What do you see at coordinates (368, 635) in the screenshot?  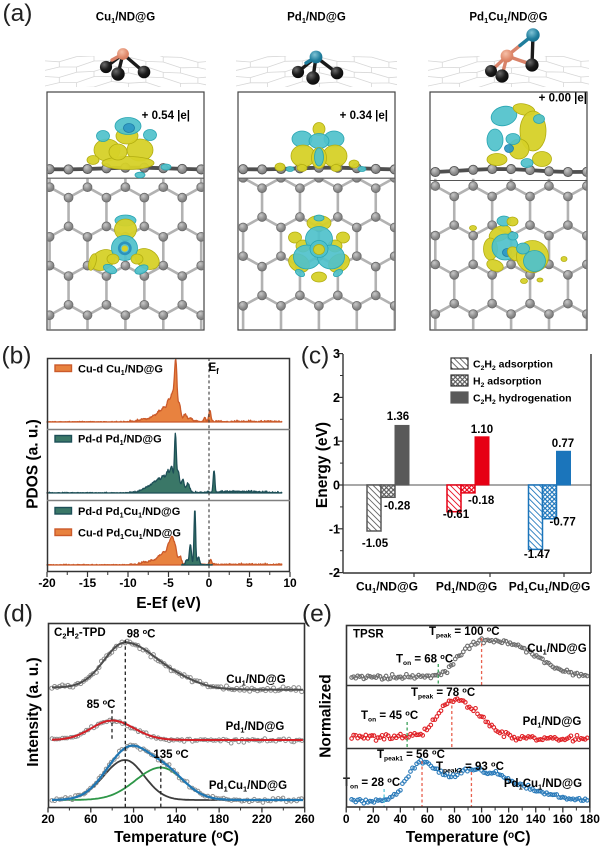 I see `svg-text: TPSR` at bounding box center [368, 635].